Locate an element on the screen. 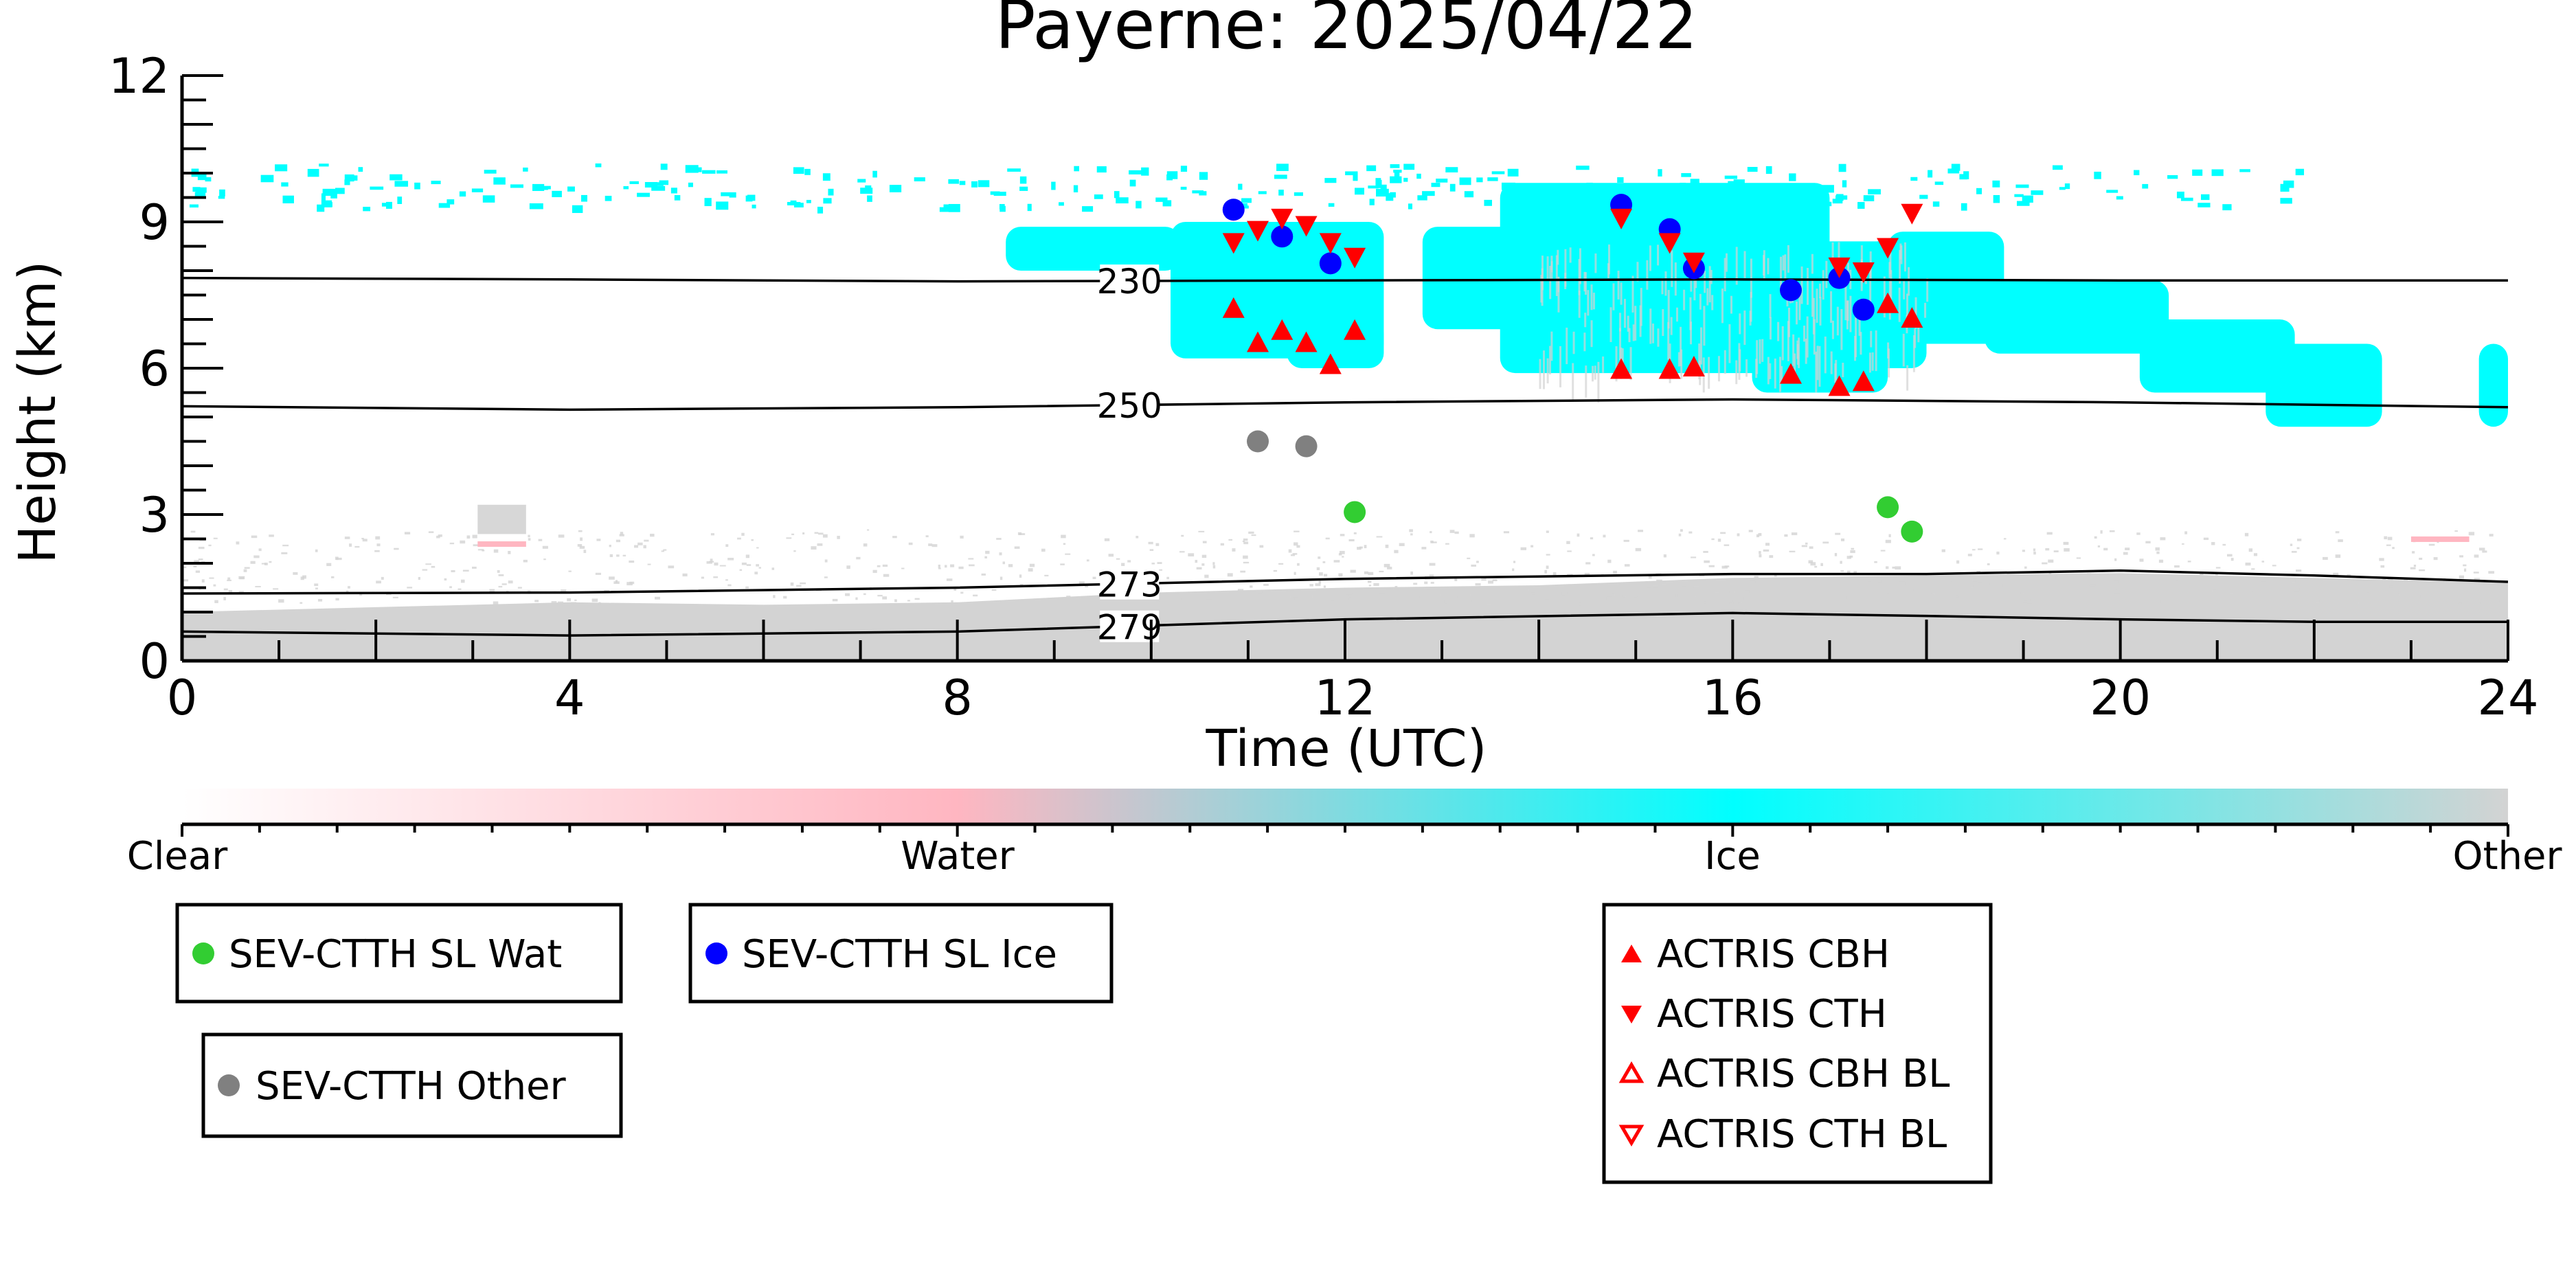  x-tick-label: 8 is located at coordinates (957, 698).